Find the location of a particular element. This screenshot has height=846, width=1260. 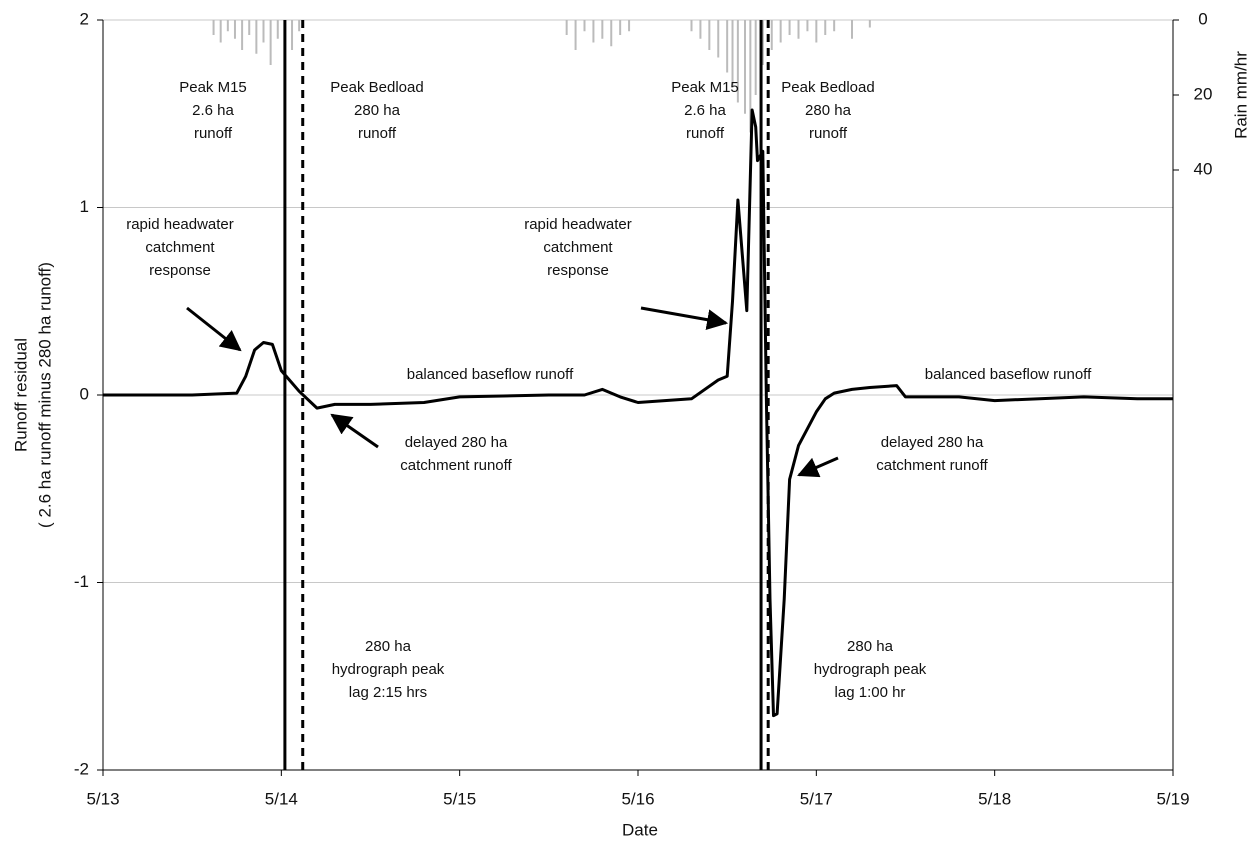

x-tick-label: 5/19 is located at coordinates (1172, 798).